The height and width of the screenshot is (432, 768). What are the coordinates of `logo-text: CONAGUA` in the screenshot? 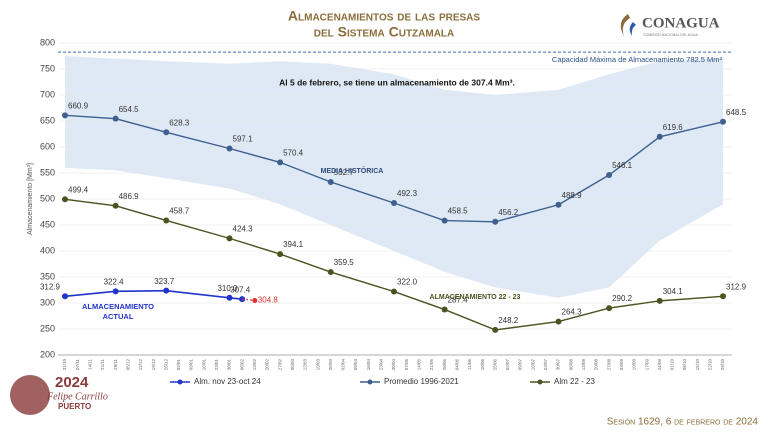 It's located at (681, 23).